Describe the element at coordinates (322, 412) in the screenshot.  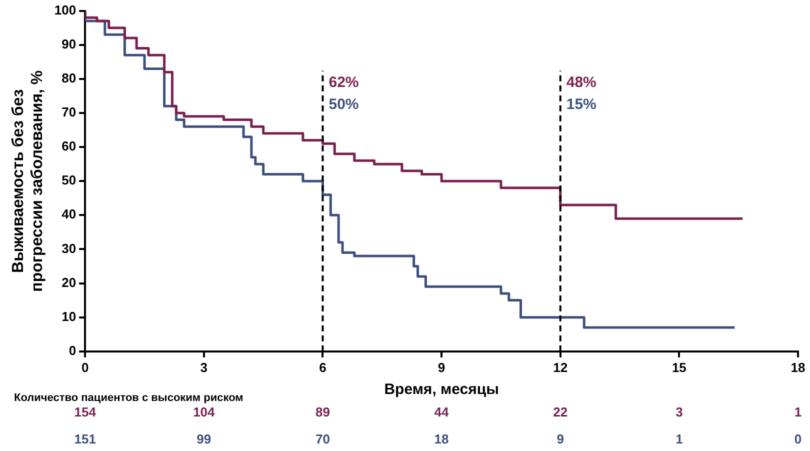
I see `text: 89` at that location.